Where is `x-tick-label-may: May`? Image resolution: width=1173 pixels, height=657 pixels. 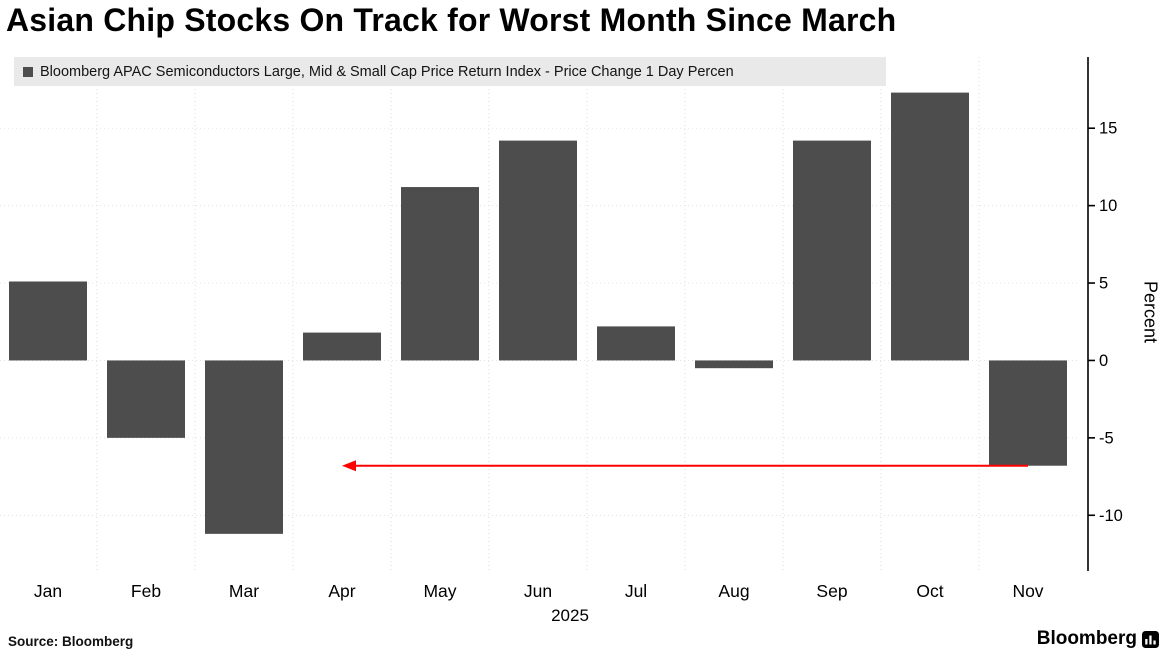
x-tick-label-may: May is located at coordinates (439, 591).